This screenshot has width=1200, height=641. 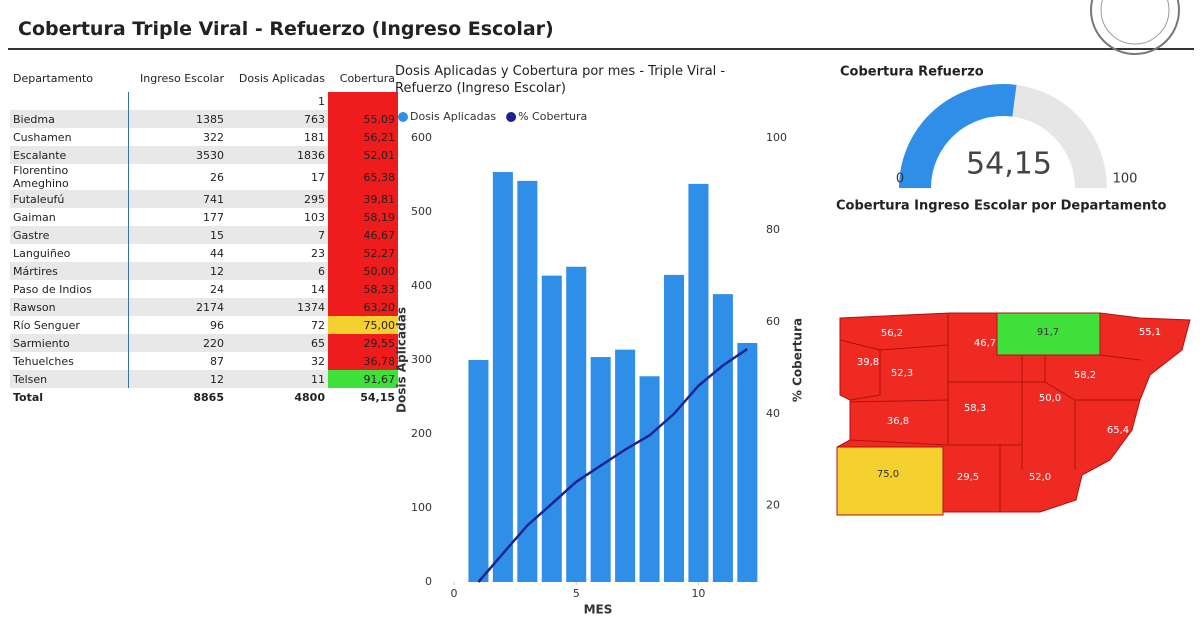 What do you see at coordinates (363, 289) in the screenshot?
I see `table-cell: 58,33` at bounding box center [363, 289].